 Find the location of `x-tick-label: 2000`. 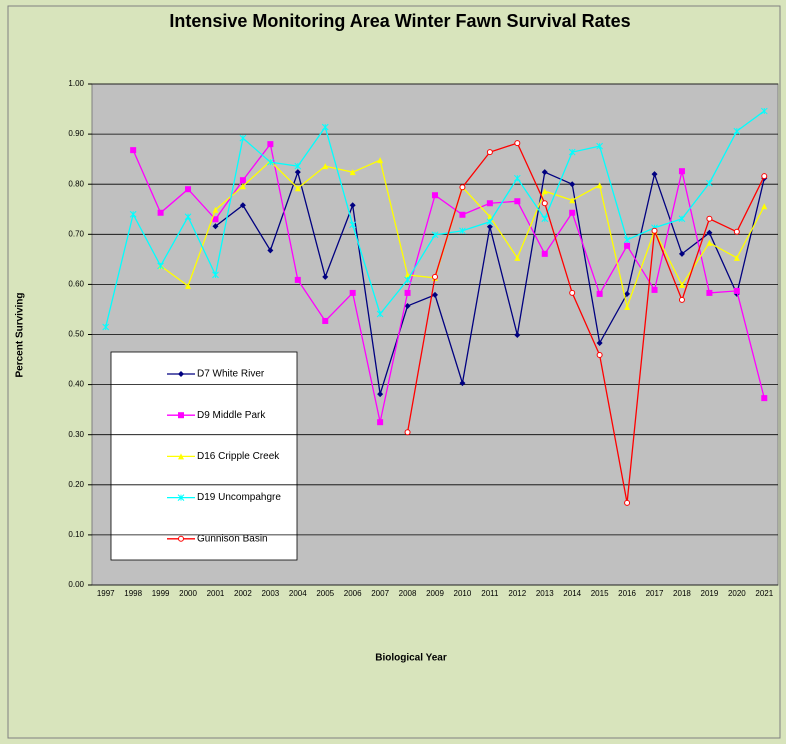

x-tick-label: 2000 is located at coordinates (188, 593).